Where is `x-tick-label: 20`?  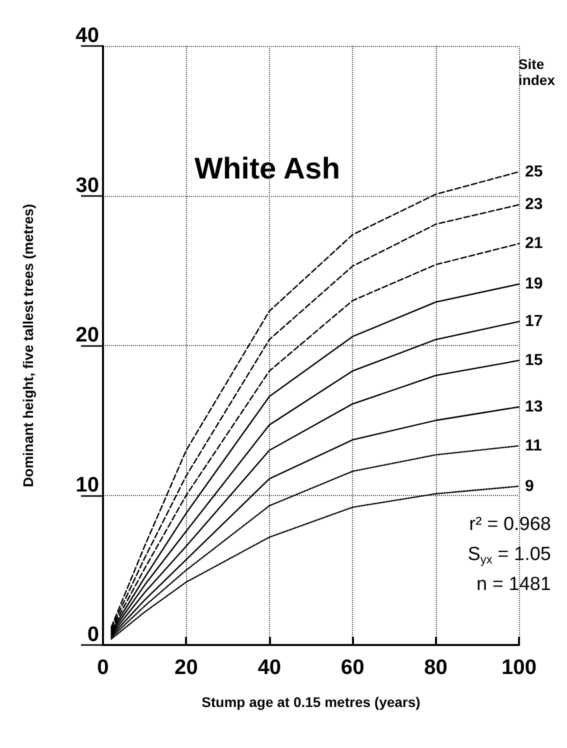
x-tick-label: 20 is located at coordinates (186, 667).